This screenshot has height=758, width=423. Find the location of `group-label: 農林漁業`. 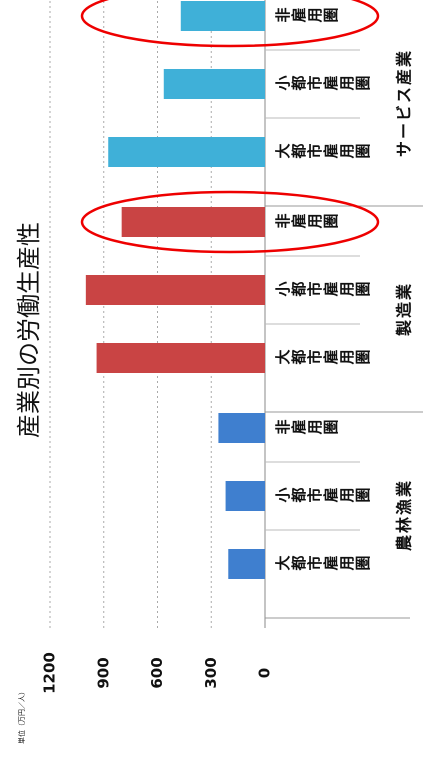

group-label: 農林漁業 is located at coordinates (404, 515).